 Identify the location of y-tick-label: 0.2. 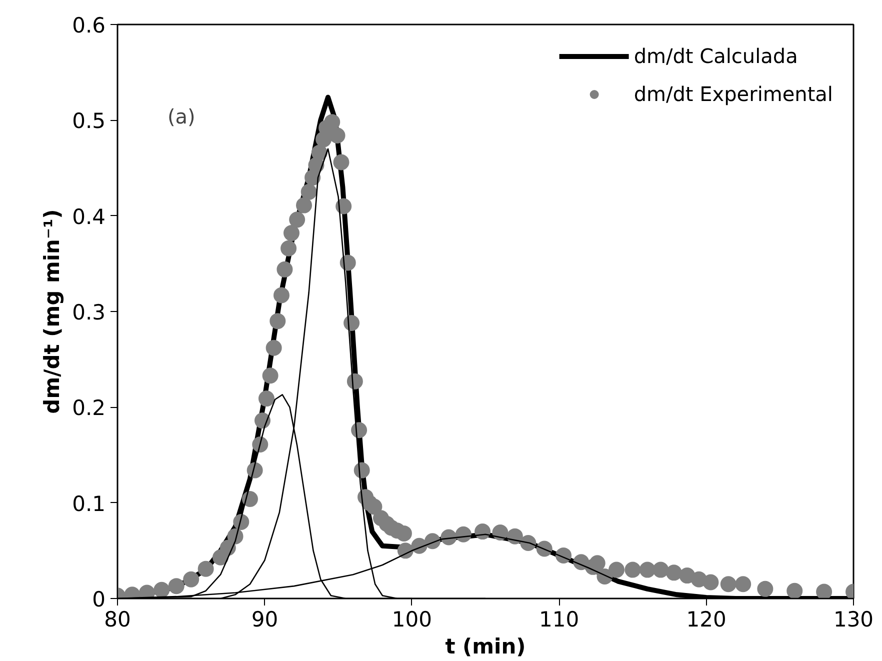
(89, 408).